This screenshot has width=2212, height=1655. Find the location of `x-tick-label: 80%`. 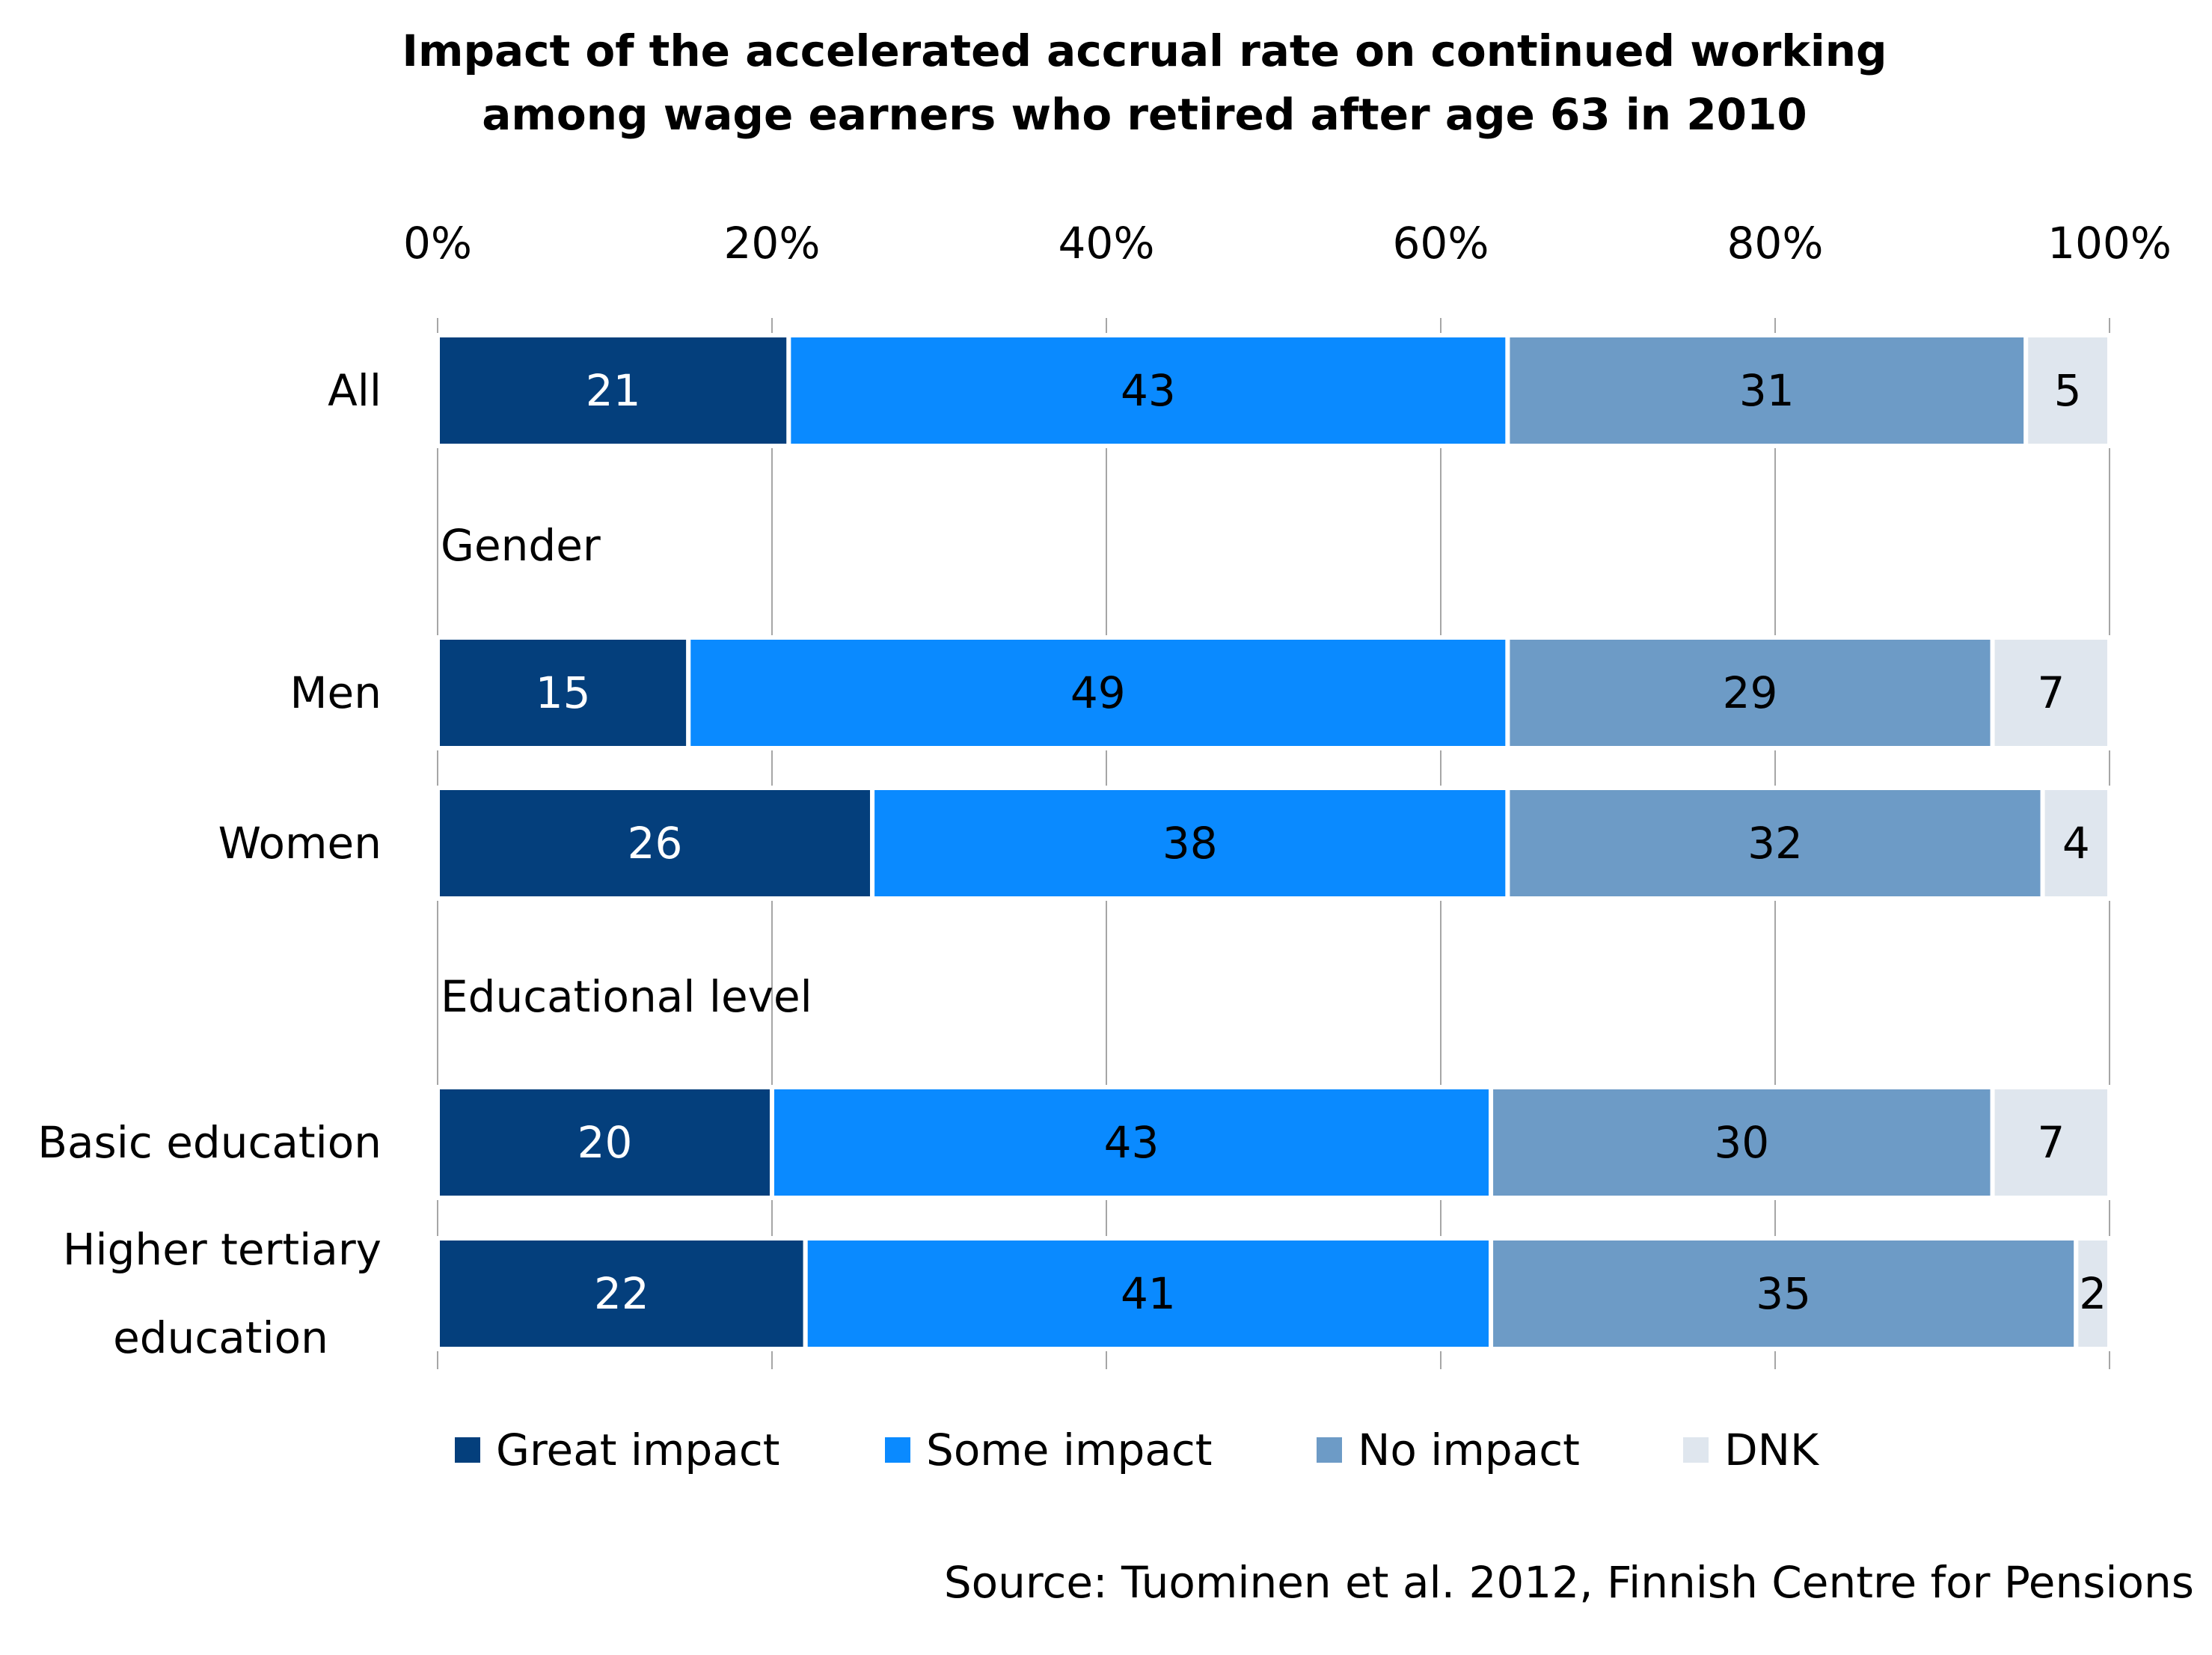

x-tick-label: 80% is located at coordinates (1775, 243).